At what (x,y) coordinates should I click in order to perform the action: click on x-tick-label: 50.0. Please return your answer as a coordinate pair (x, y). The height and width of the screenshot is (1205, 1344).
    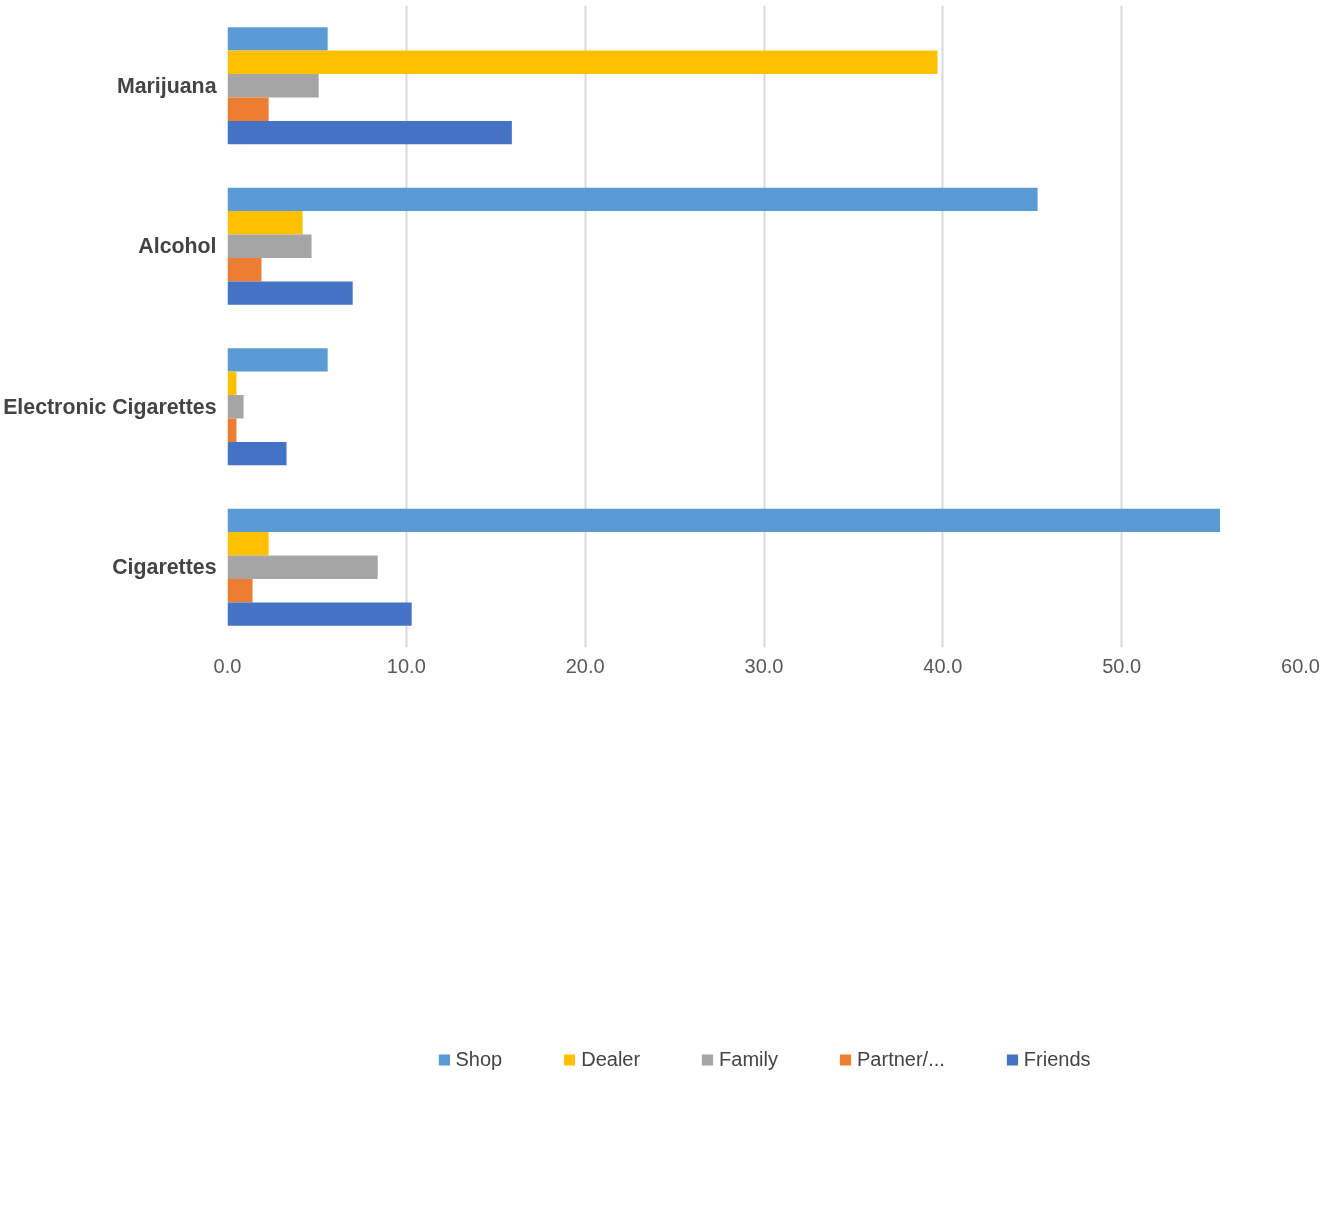
    Looking at the image, I should click on (1122, 665).